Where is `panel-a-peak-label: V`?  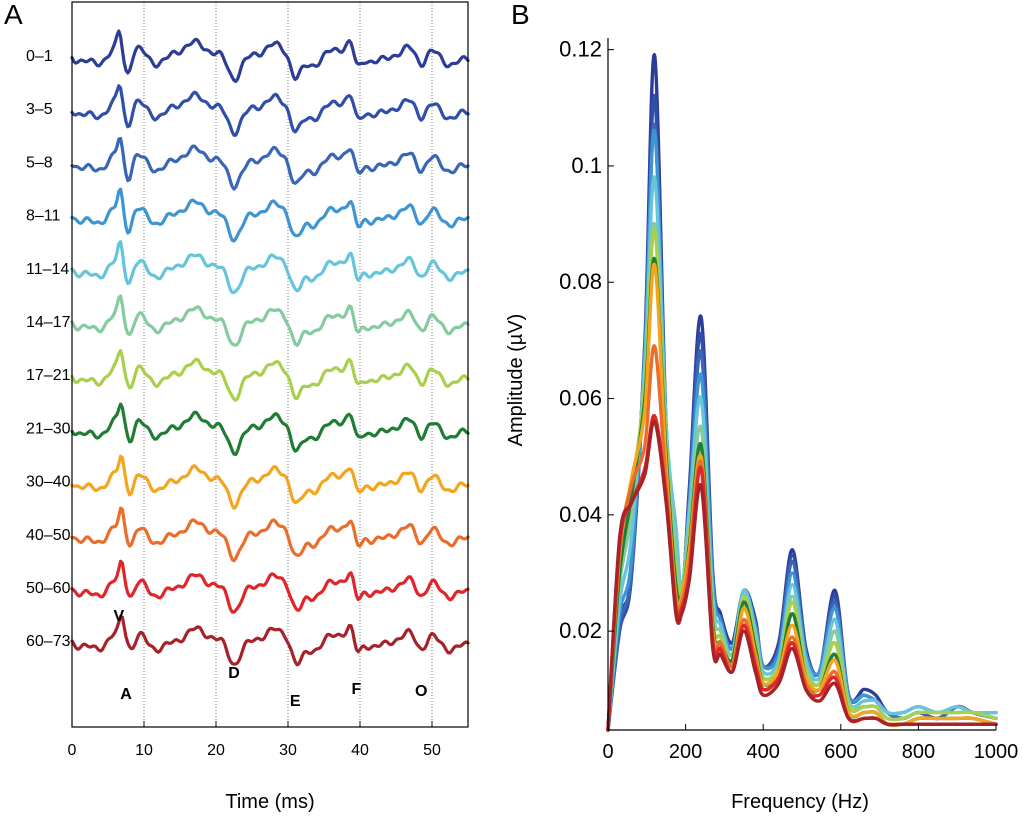 panel-a-peak-label: V is located at coordinates (118, 616).